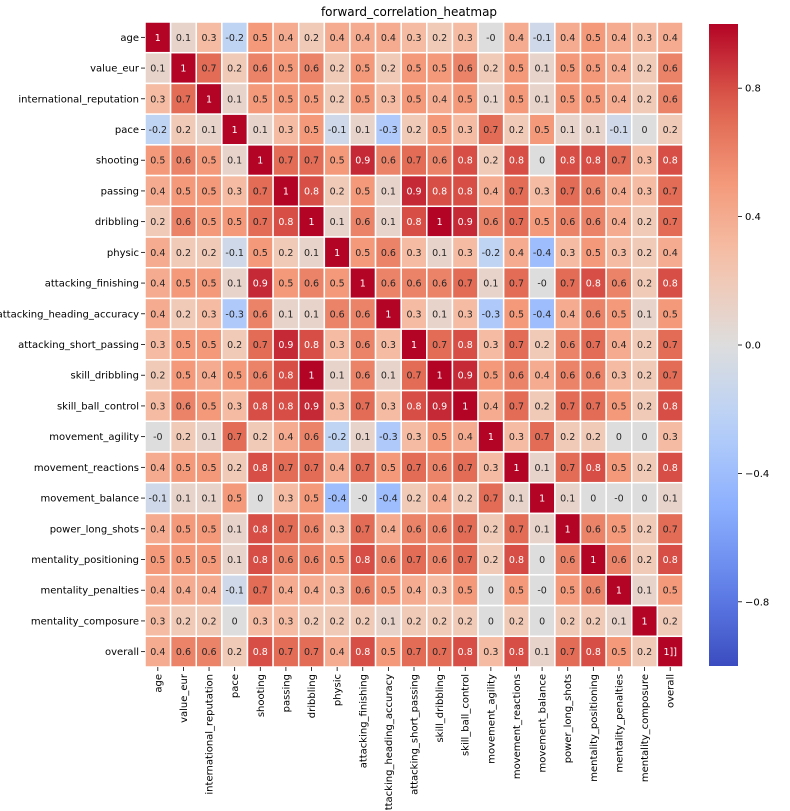 Image resolution: width=790 pixels, height=811 pixels. Describe the element at coordinates (120, 191) in the screenshot. I see `row-label: passing` at that location.